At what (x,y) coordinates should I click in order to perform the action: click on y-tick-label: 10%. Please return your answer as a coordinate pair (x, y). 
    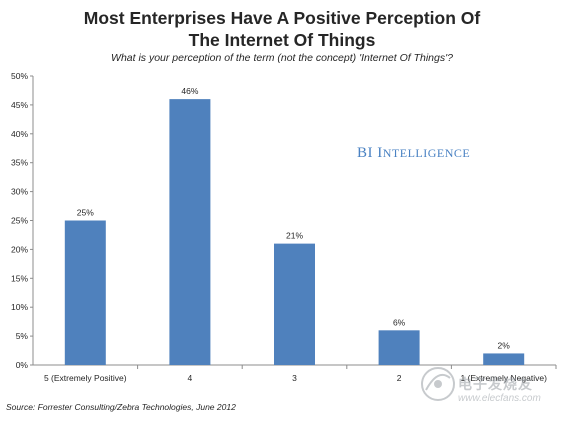
    Looking at the image, I should click on (19, 307).